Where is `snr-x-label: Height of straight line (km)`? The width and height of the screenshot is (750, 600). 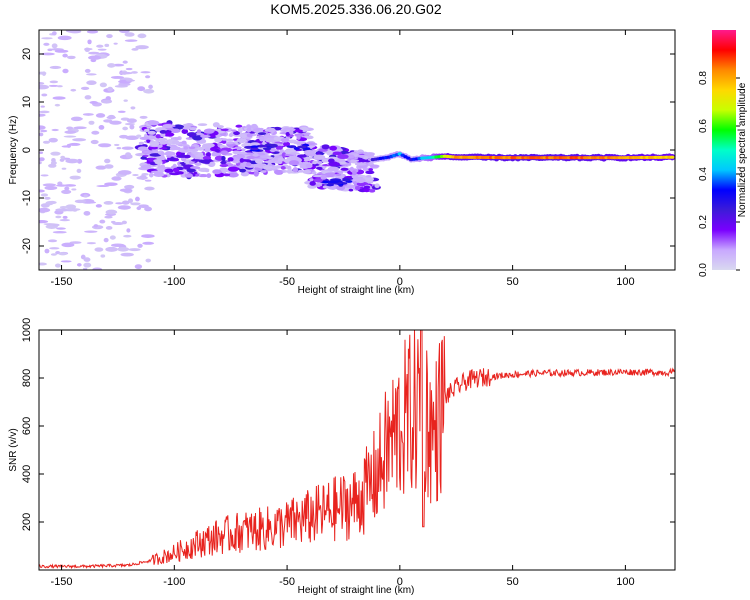 snr-x-label: Height of straight line (km) is located at coordinates (356, 590).